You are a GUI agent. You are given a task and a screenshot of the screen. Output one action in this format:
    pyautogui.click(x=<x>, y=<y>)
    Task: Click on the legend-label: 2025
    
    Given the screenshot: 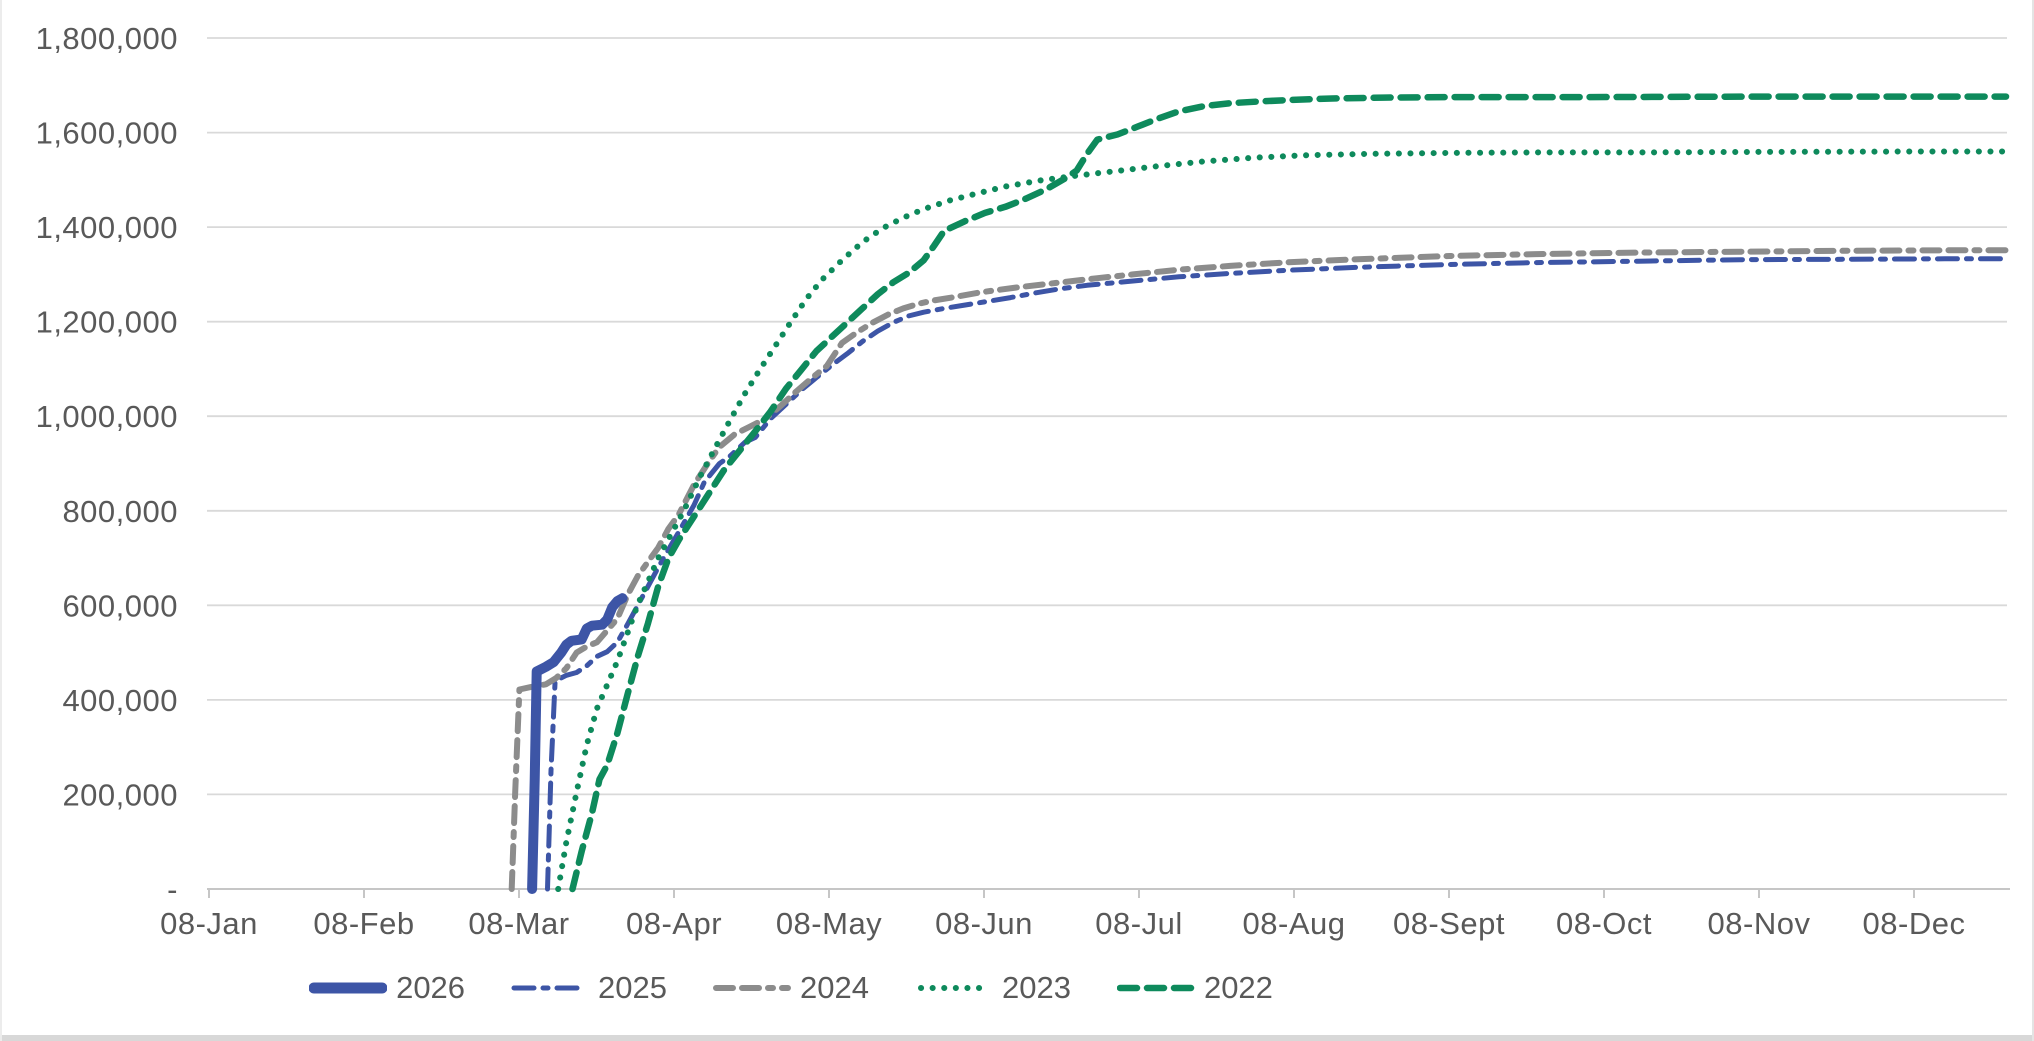 What is the action you would take?
    pyautogui.click(x=633, y=987)
    